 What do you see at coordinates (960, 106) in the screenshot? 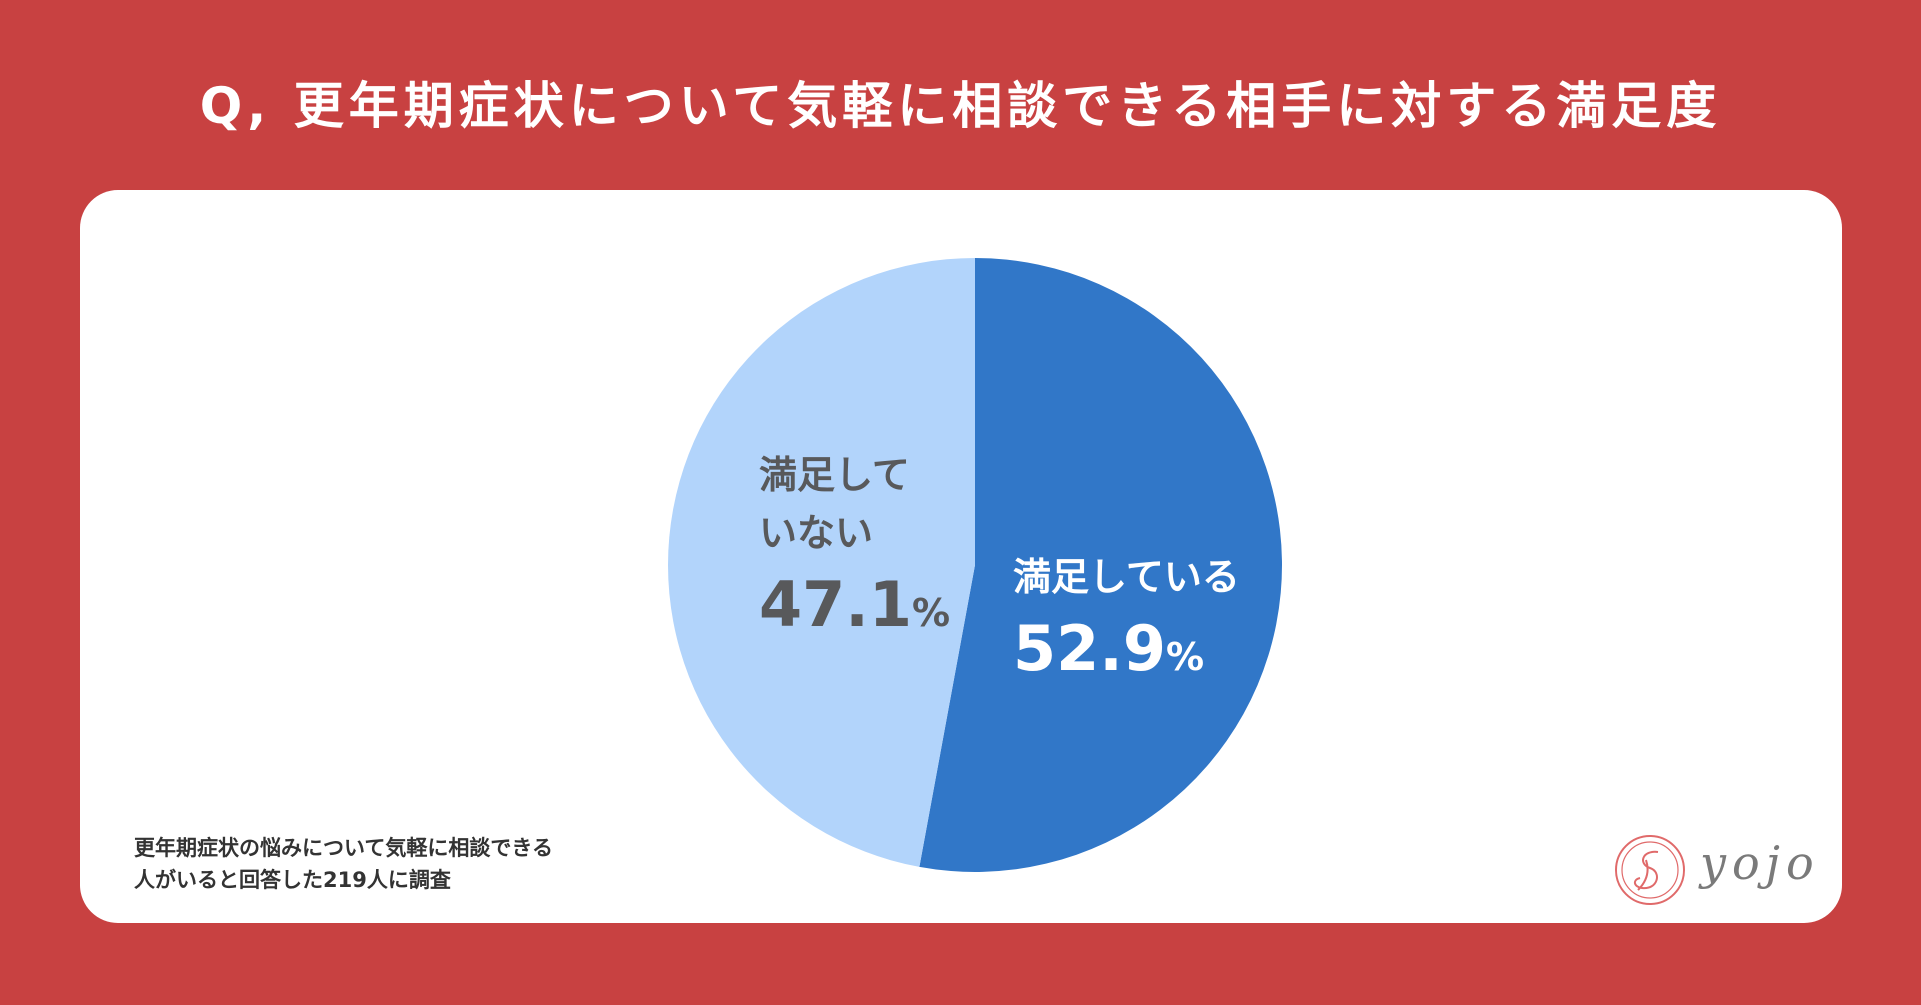
I see `page-title: Q, 更年期症状について気軽に相談できる相手に対する満足度` at bounding box center [960, 106].